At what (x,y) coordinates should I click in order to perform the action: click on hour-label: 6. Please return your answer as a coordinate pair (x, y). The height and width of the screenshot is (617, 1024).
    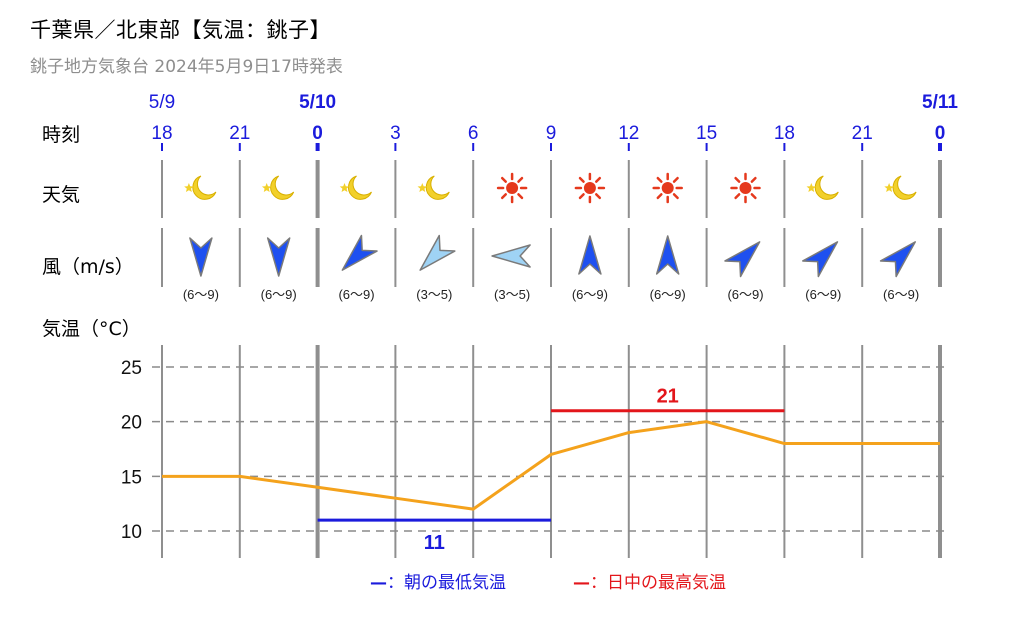
    Looking at the image, I should click on (473, 133).